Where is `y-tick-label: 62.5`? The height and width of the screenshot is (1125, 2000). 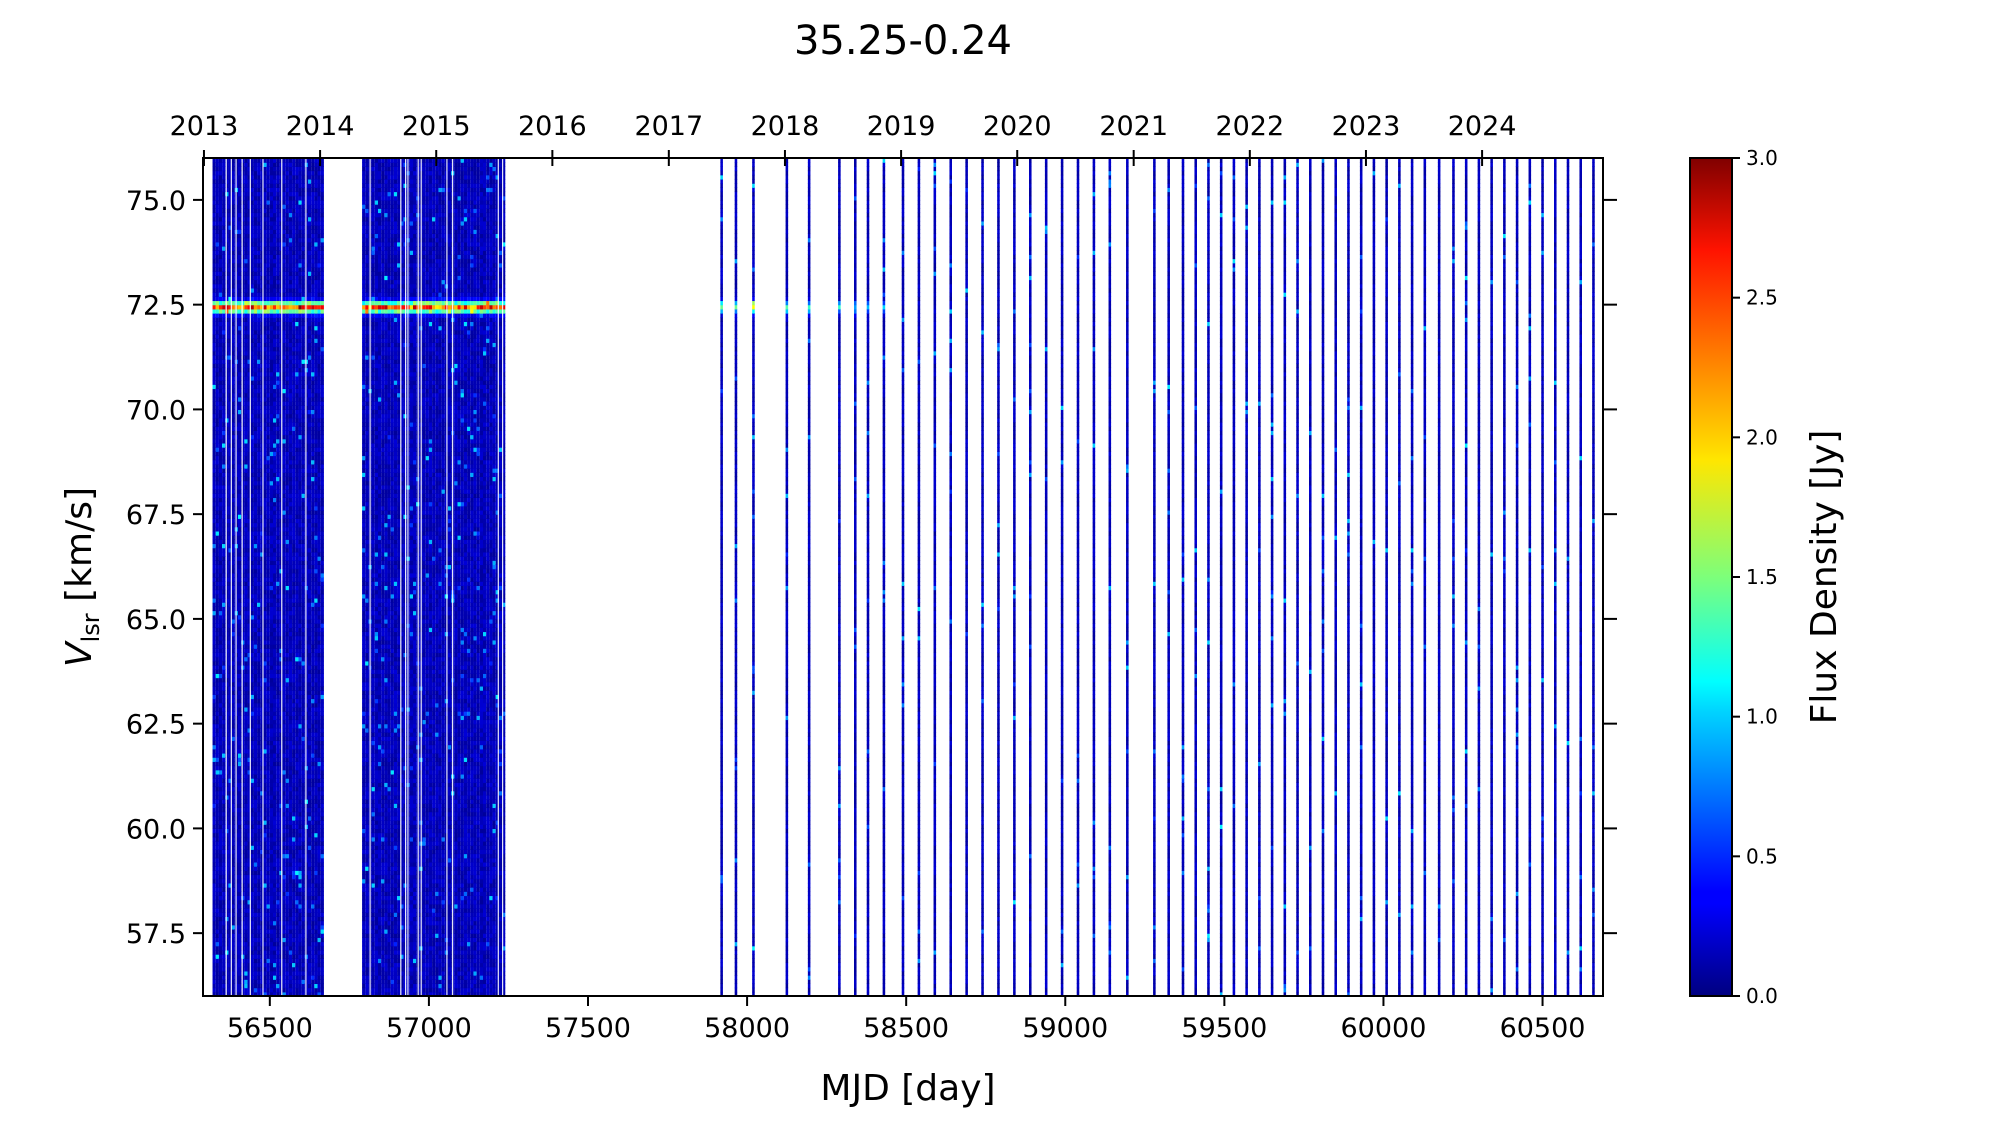
y-tick-label: 62.5 is located at coordinates (156, 725).